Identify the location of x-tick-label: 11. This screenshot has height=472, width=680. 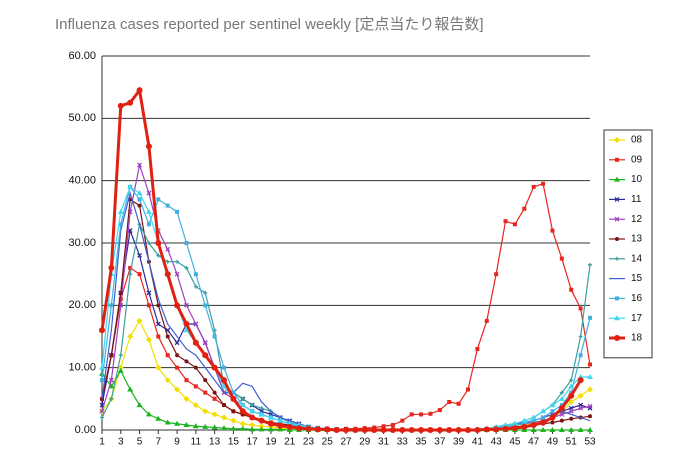
(196, 442).